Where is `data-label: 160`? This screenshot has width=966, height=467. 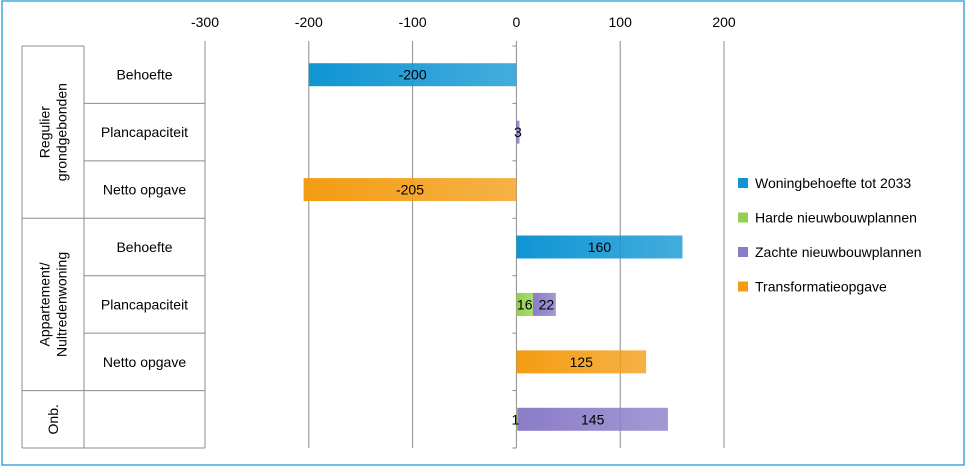 data-label: 160 is located at coordinates (600, 247).